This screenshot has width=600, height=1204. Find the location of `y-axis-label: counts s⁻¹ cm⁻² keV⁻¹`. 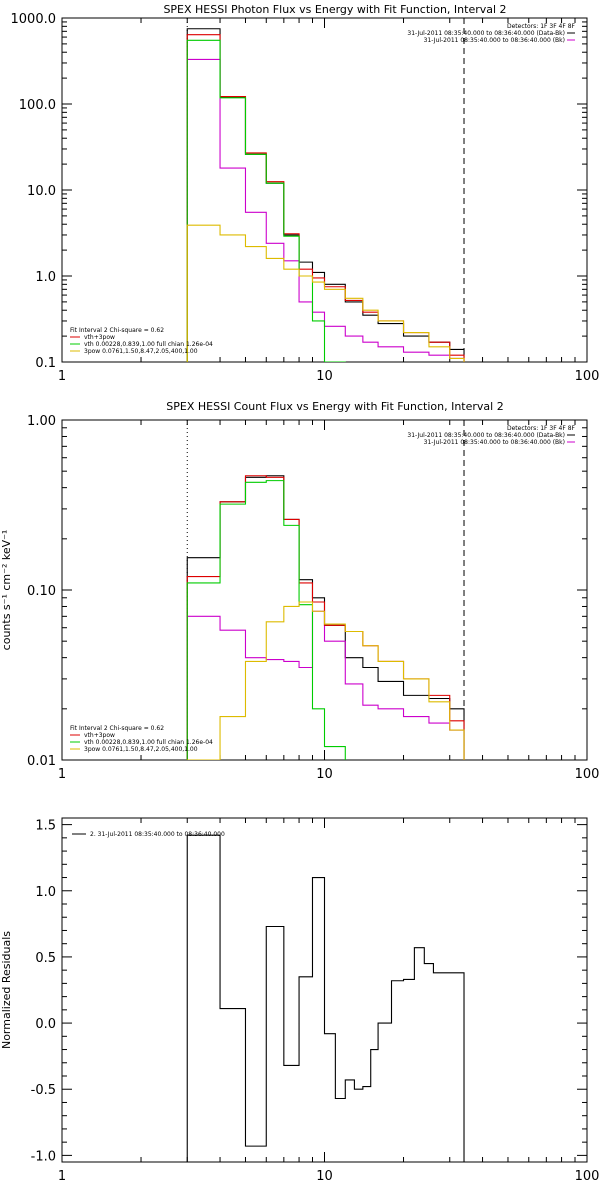

y-axis-label: counts s⁻¹ cm⁻² keV⁻¹ is located at coordinates (6, 590).